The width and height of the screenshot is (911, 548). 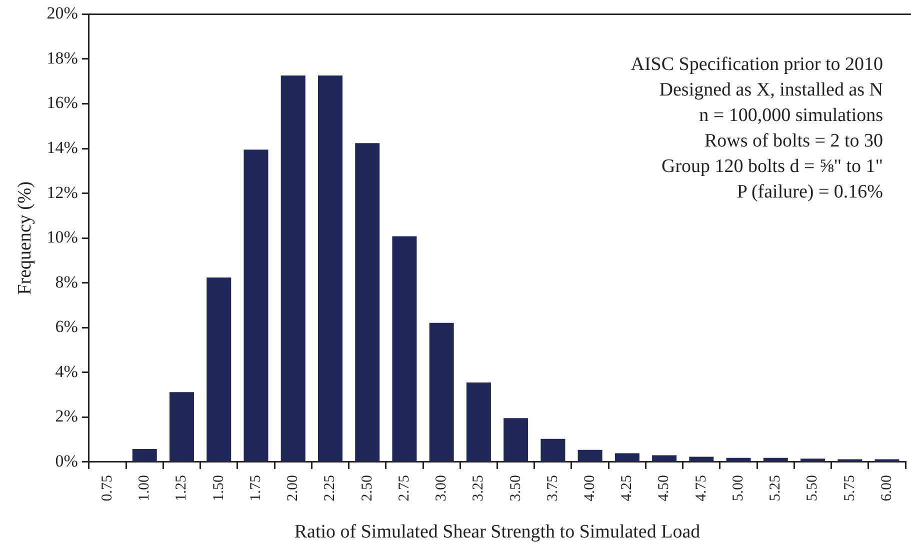 What do you see at coordinates (812, 488) in the screenshot?
I see `x-tick-label: 5.50` at bounding box center [812, 488].